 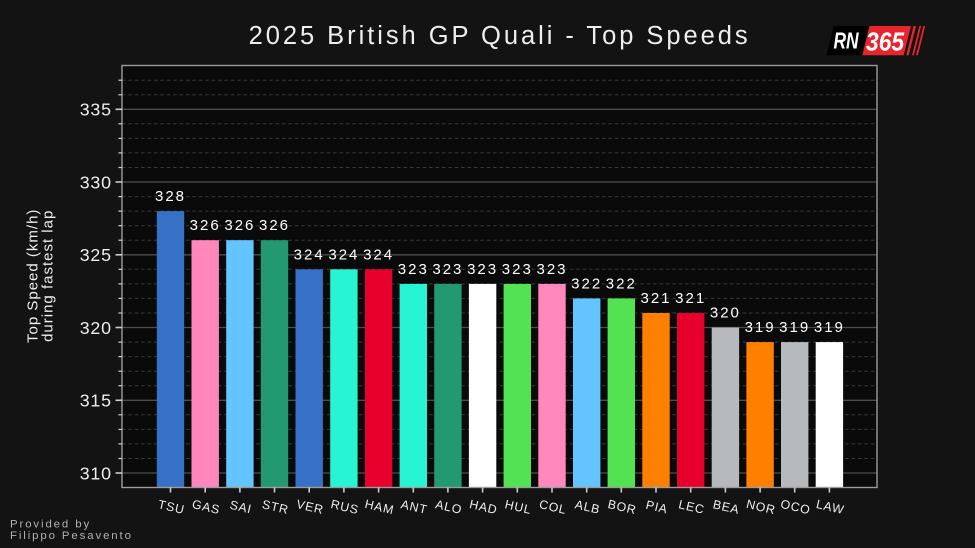 What do you see at coordinates (761, 507) in the screenshot?
I see `svg-text: NOR` at bounding box center [761, 507].